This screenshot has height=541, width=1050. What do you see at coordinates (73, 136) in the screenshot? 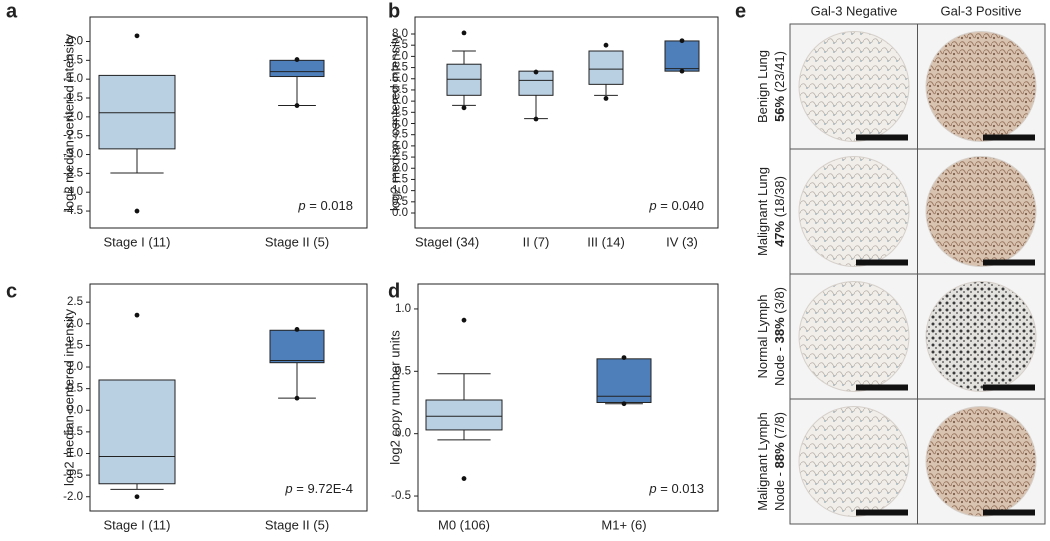
I see `y-tick-label: -2.5` at bounding box center [73, 136].